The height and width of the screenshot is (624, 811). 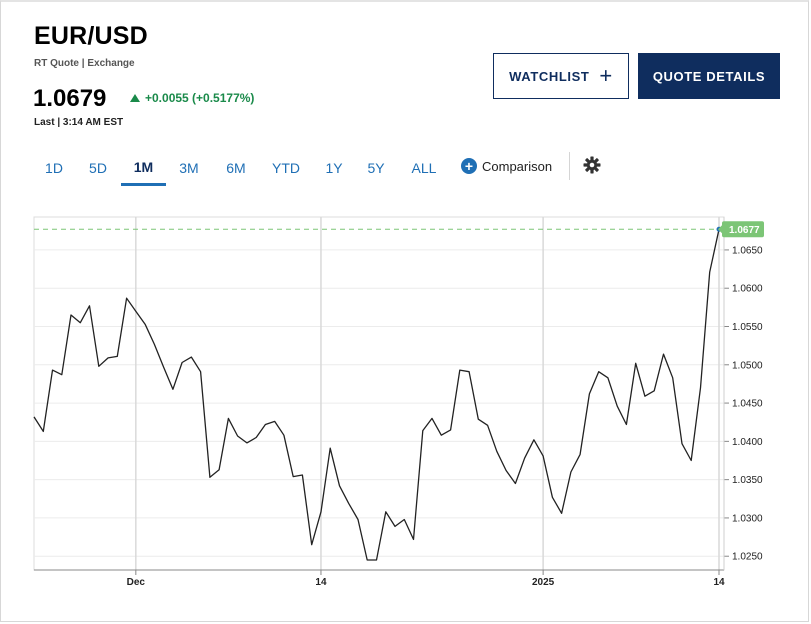 I want to click on last-value-badge, so click(x=743, y=229).